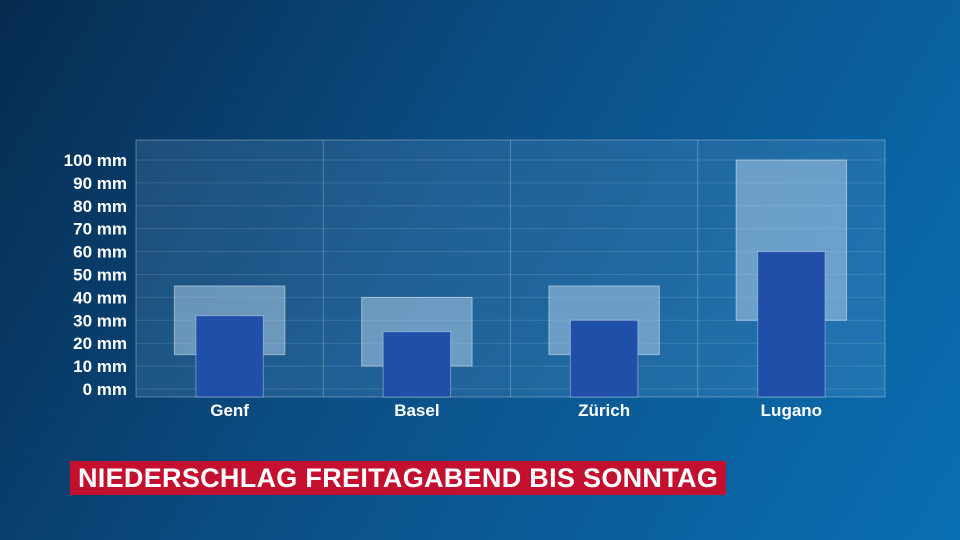 This screenshot has width=960, height=540. I want to click on x-tick-label: Lugano, so click(791, 410).